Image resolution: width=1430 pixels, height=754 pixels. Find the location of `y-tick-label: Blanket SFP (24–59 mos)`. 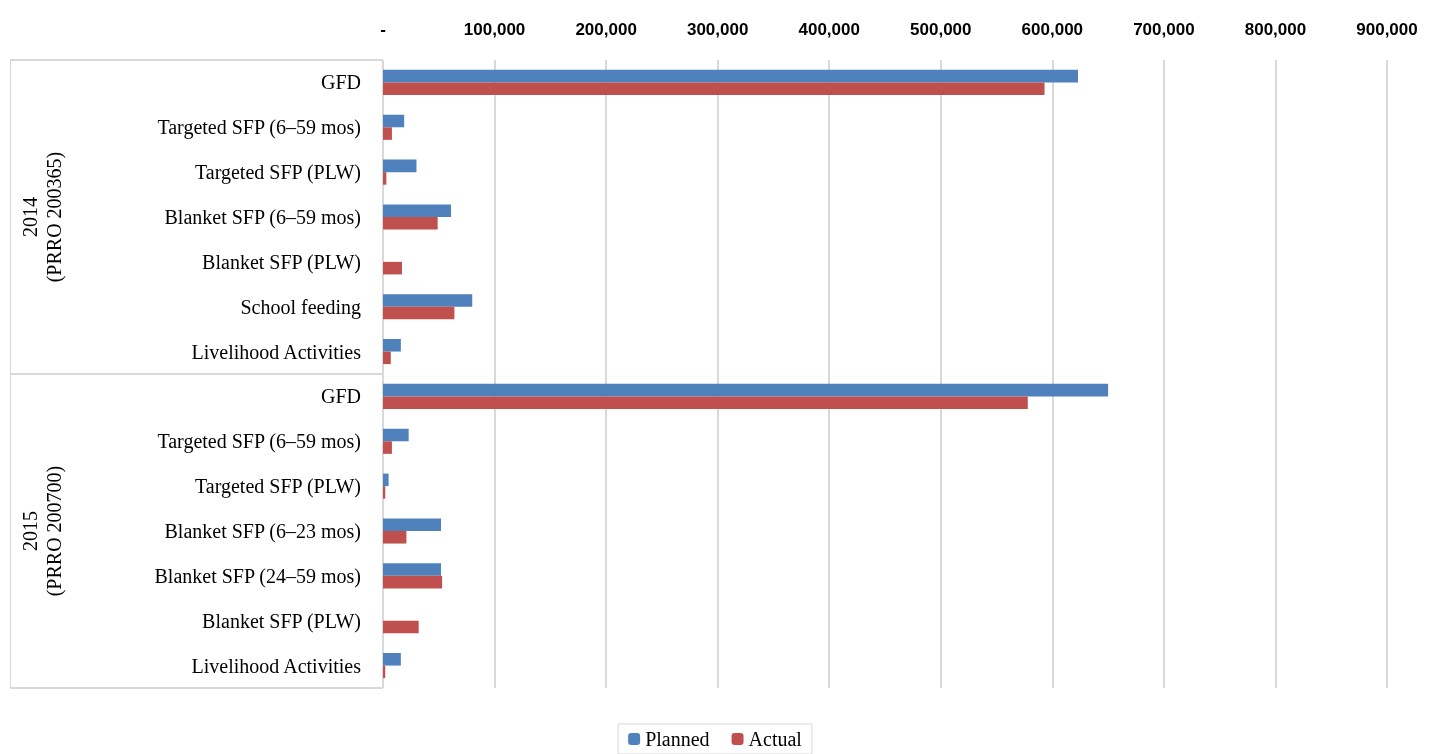

y-tick-label: Blanket SFP (24–59 mos) is located at coordinates (257, 576).